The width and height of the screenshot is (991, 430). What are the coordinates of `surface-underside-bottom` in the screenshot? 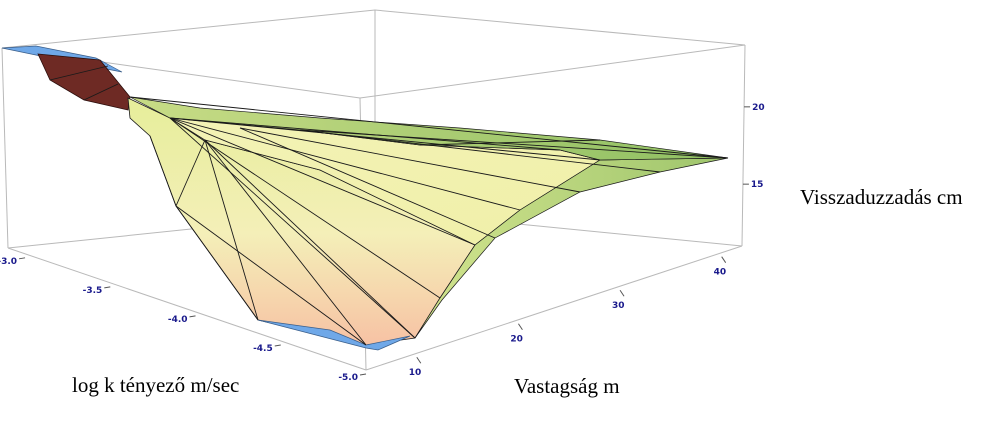 It's located at (334, 335).